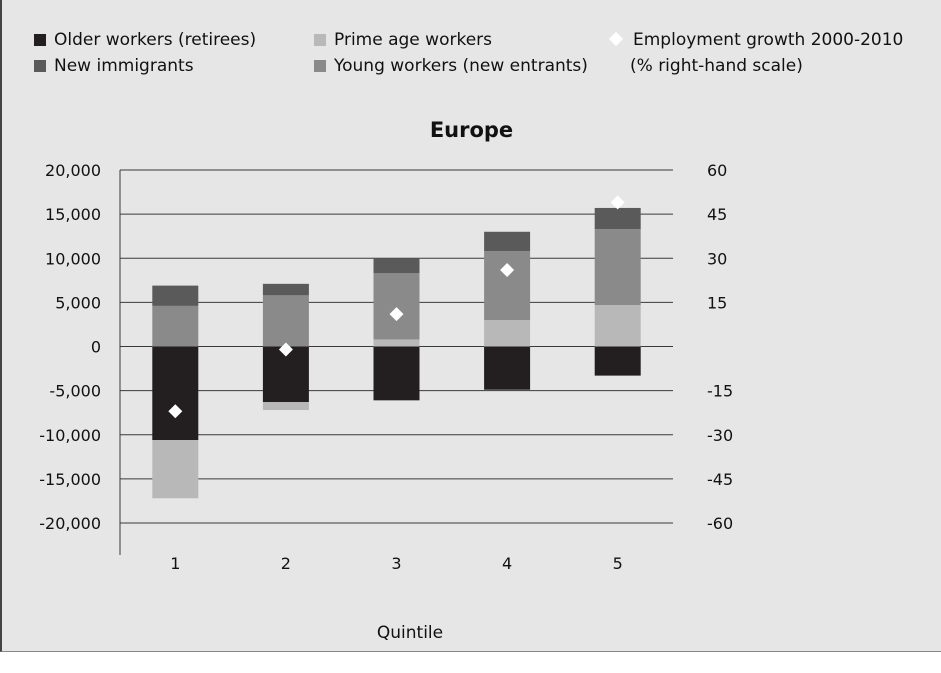  Describe the element at coordinates (717, 302) in the screenshot. I see `y2-tick-label: 15` at that location.